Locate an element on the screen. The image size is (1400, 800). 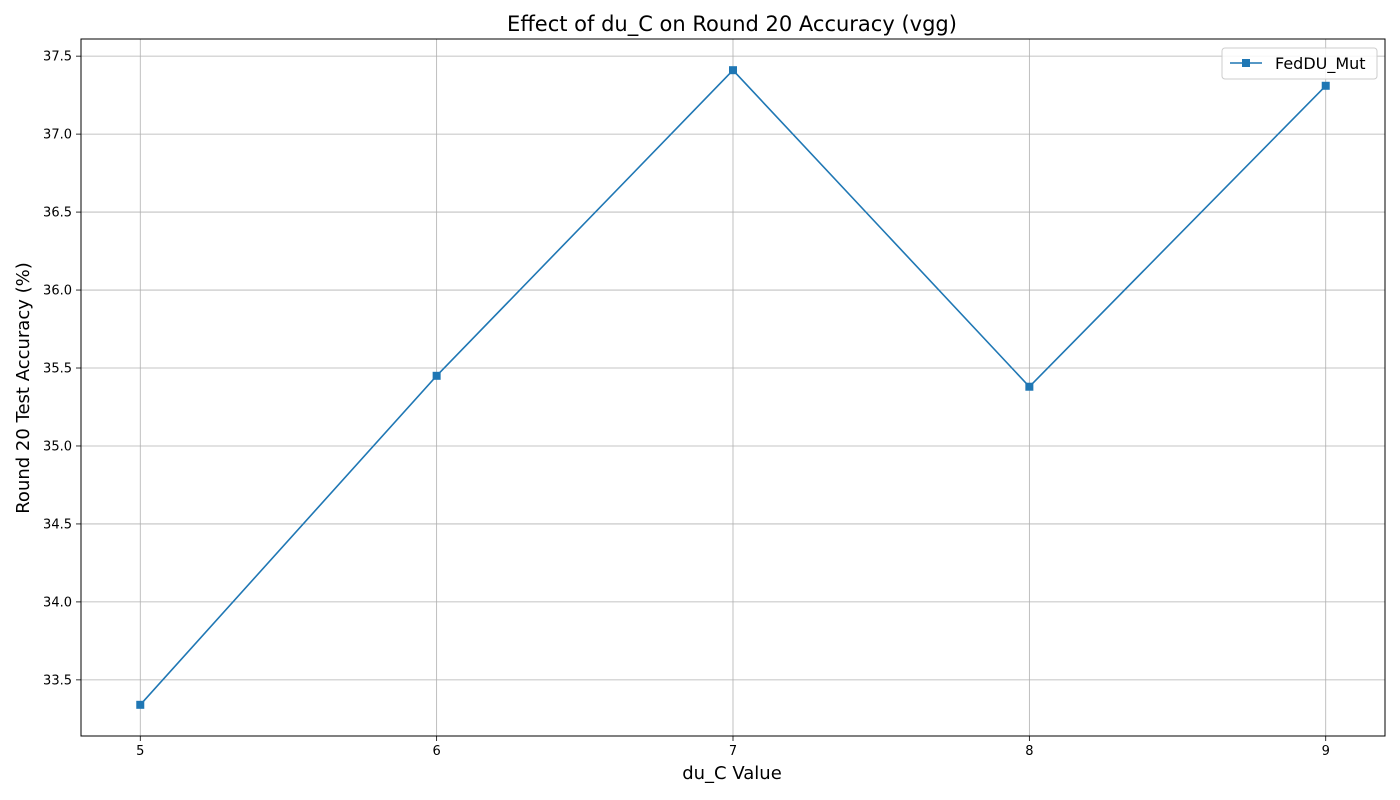
x-axis-label: du_C Value is located at coordinates (732, 773).